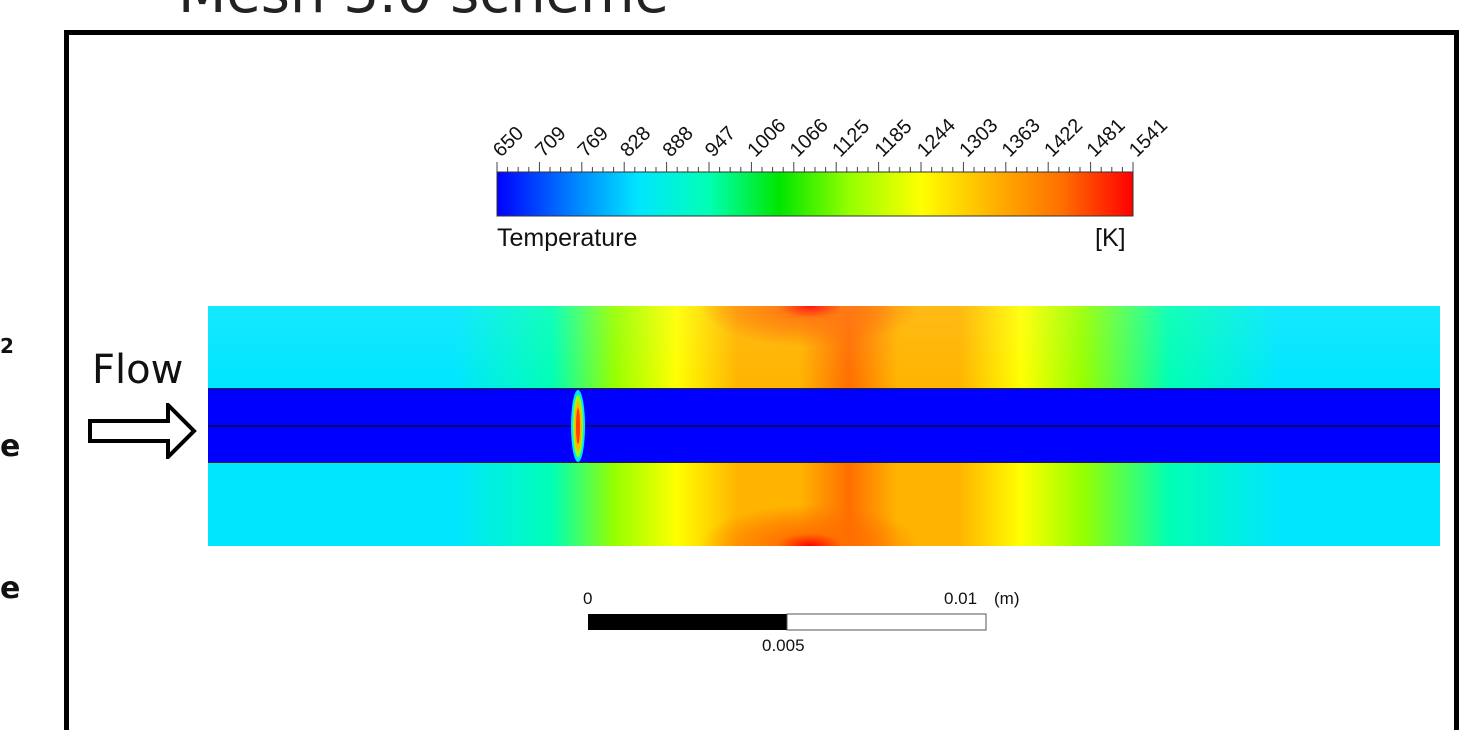  I want to click on scale-bar, so click(787, 622).